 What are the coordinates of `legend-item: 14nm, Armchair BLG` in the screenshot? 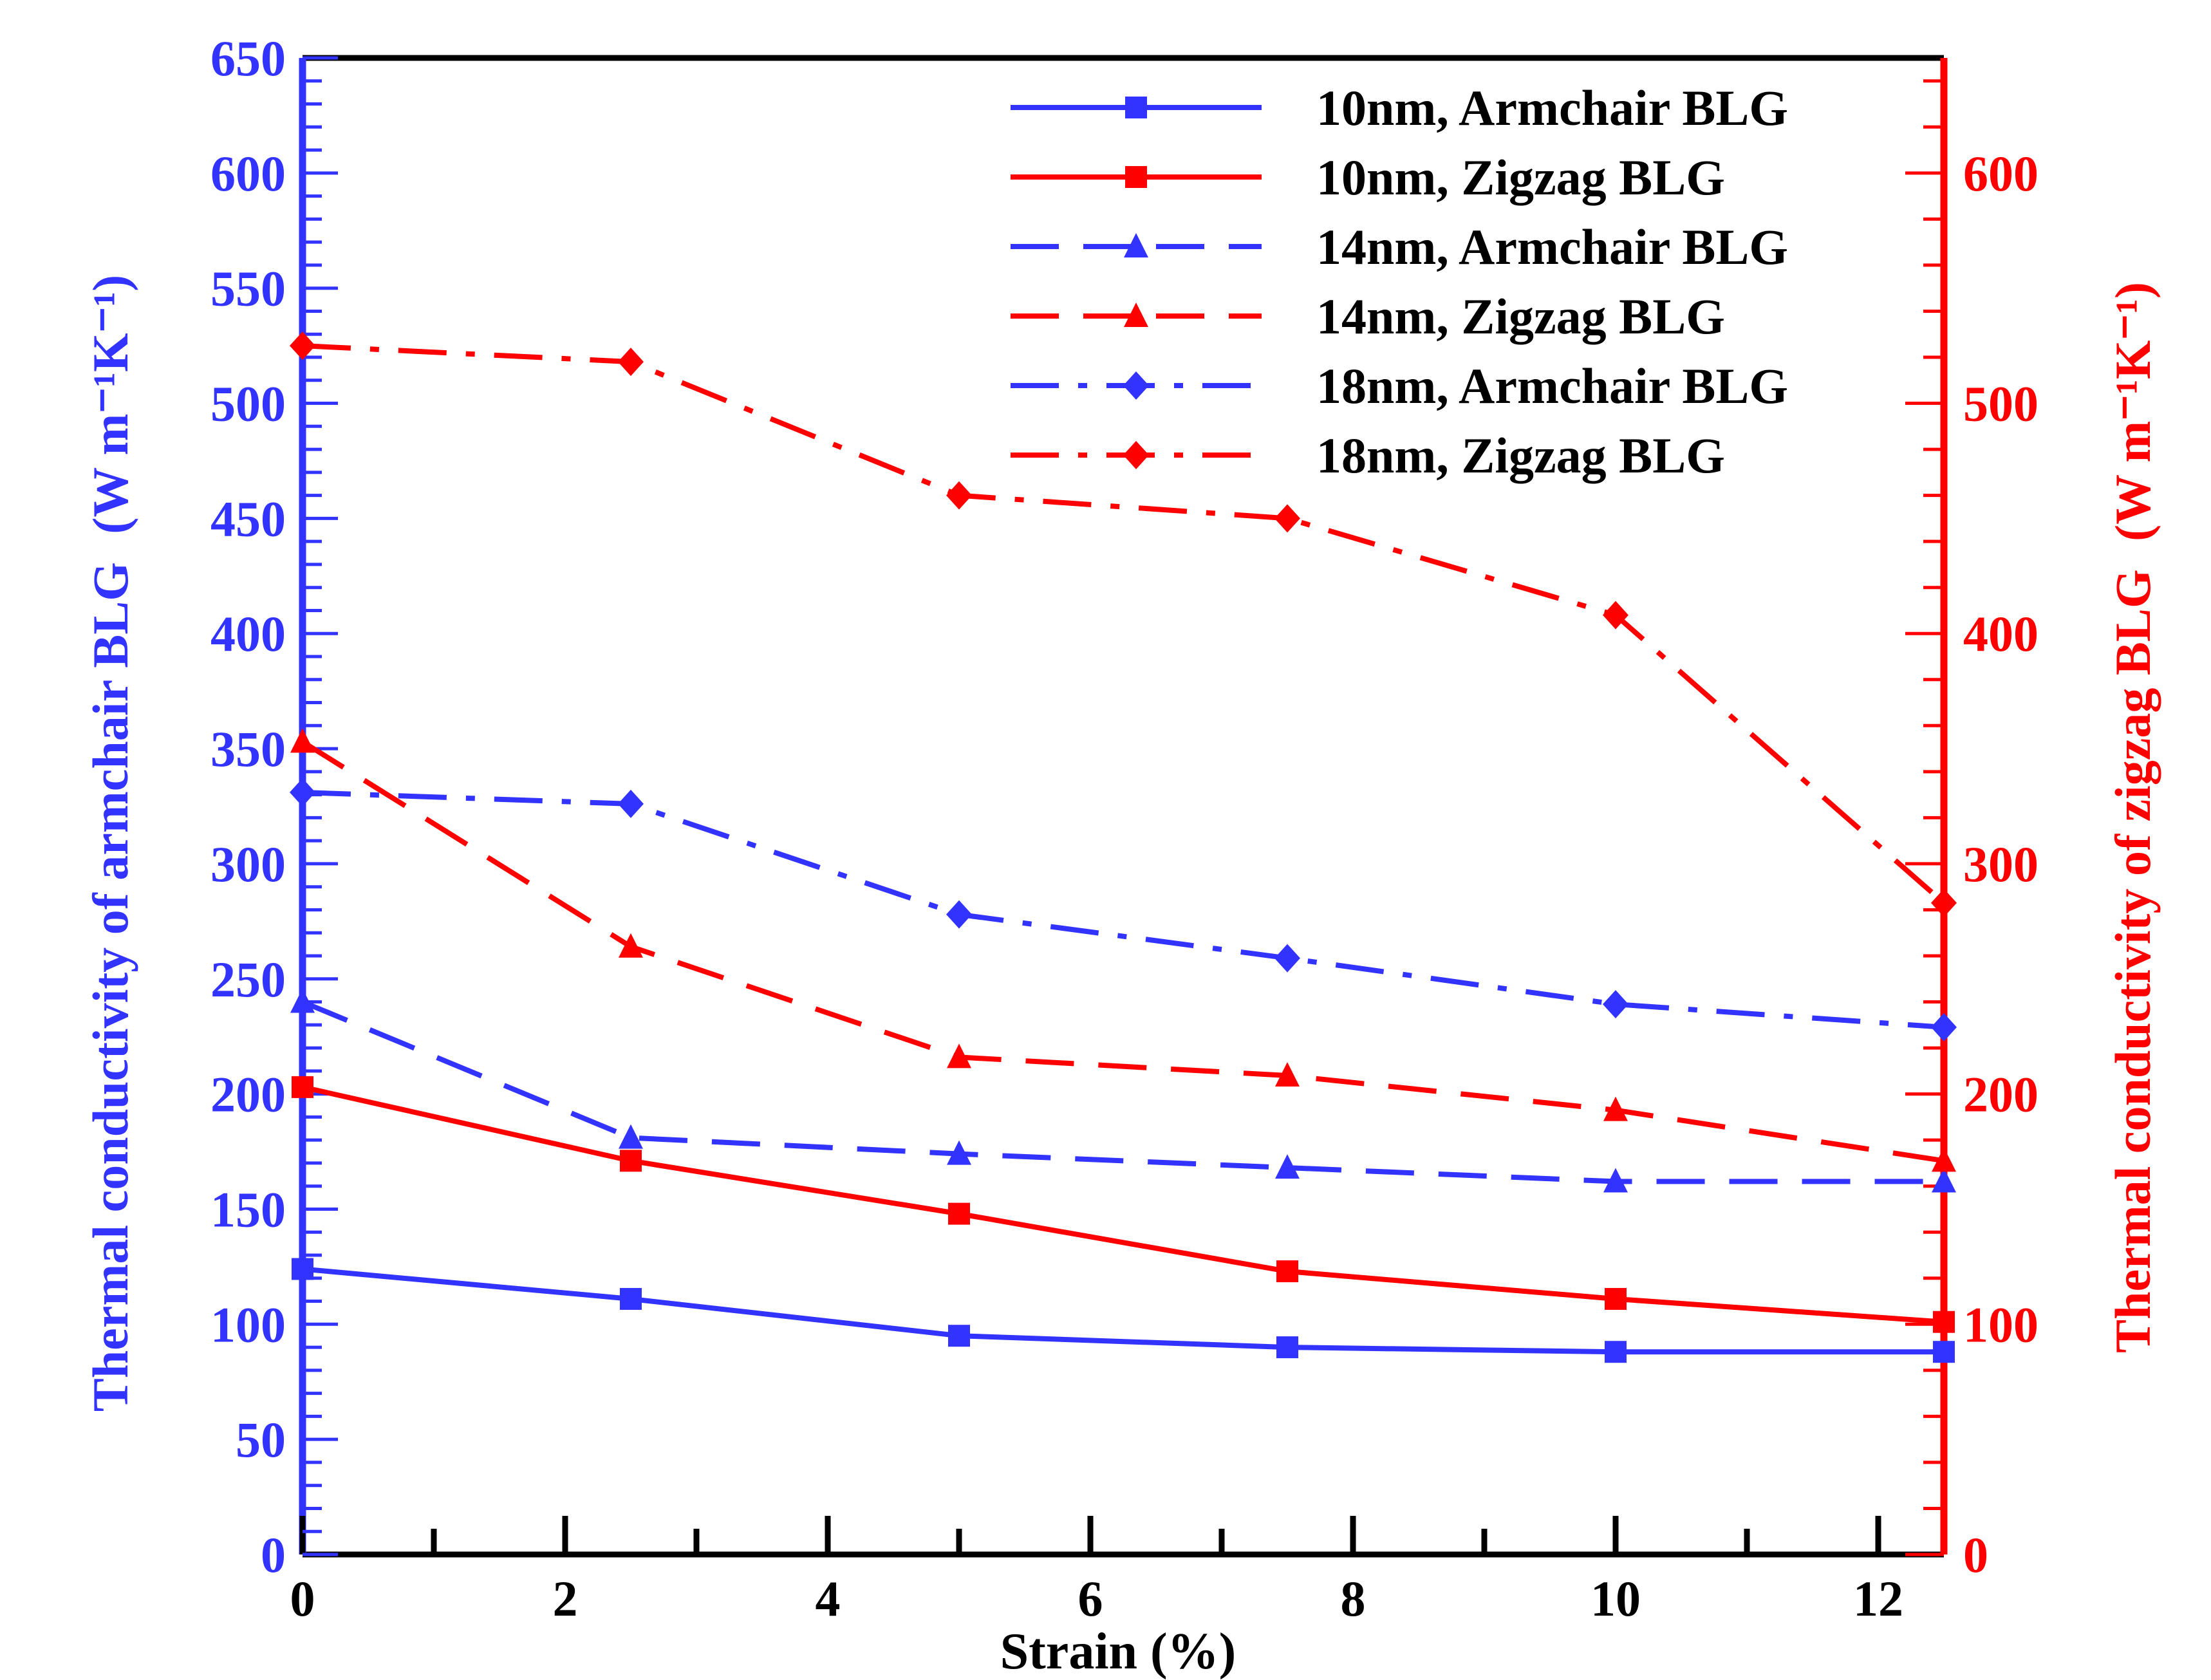 It's located at (1399, 247).